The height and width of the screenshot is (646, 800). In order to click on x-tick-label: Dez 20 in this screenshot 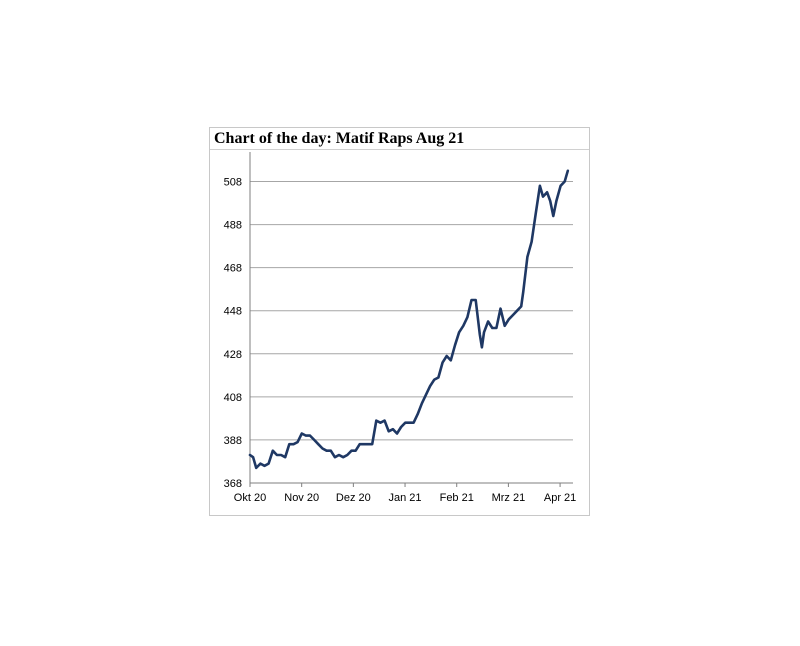, I will do `click(353, 498)`.